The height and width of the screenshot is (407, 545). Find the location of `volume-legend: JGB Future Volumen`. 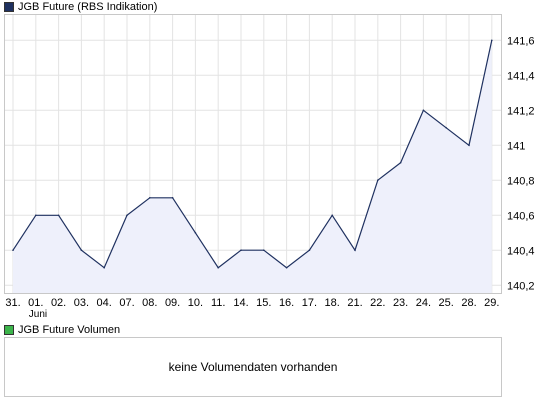

volume-legend: JGB Future Volumen is located at coordinates (62, 330).